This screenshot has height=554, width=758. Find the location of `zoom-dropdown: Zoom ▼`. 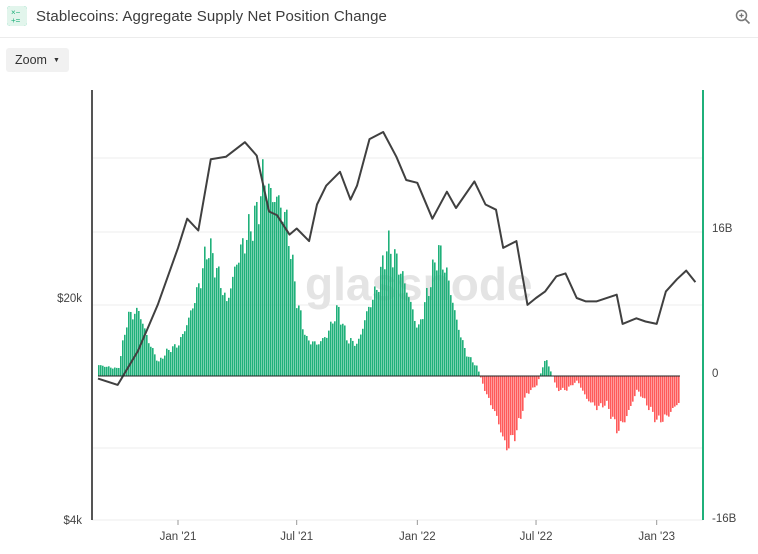

zoom-dropdown: Zoom ▼ is located at coordinates (37, 60).